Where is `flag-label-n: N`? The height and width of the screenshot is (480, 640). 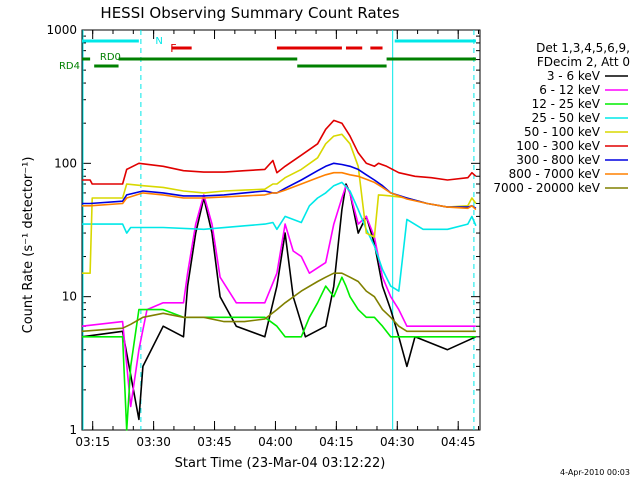 flag-label-n: N is located at coordinates (158, 41).